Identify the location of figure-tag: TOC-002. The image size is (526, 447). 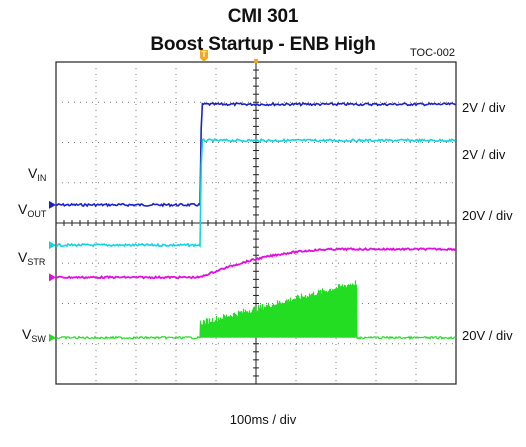
(433, 53).